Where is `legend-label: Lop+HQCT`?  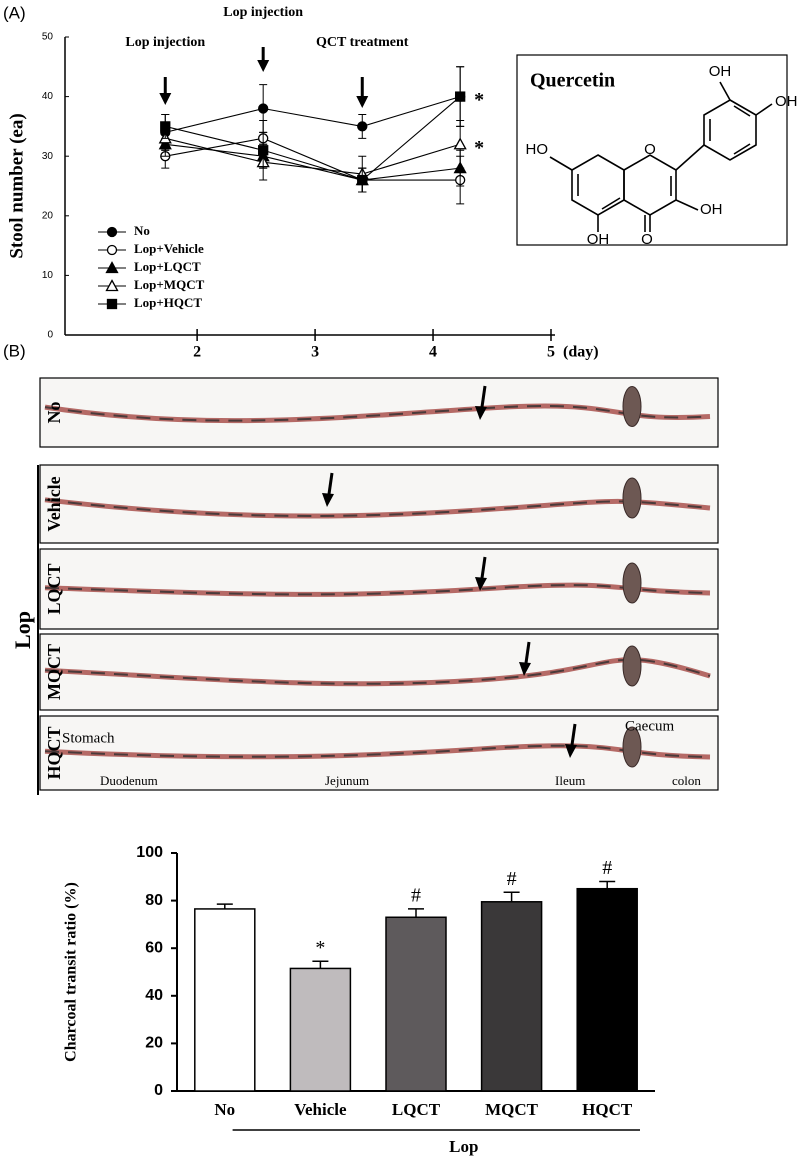 legend-label: Lop+HQCT is located at coordinates (168, 302).